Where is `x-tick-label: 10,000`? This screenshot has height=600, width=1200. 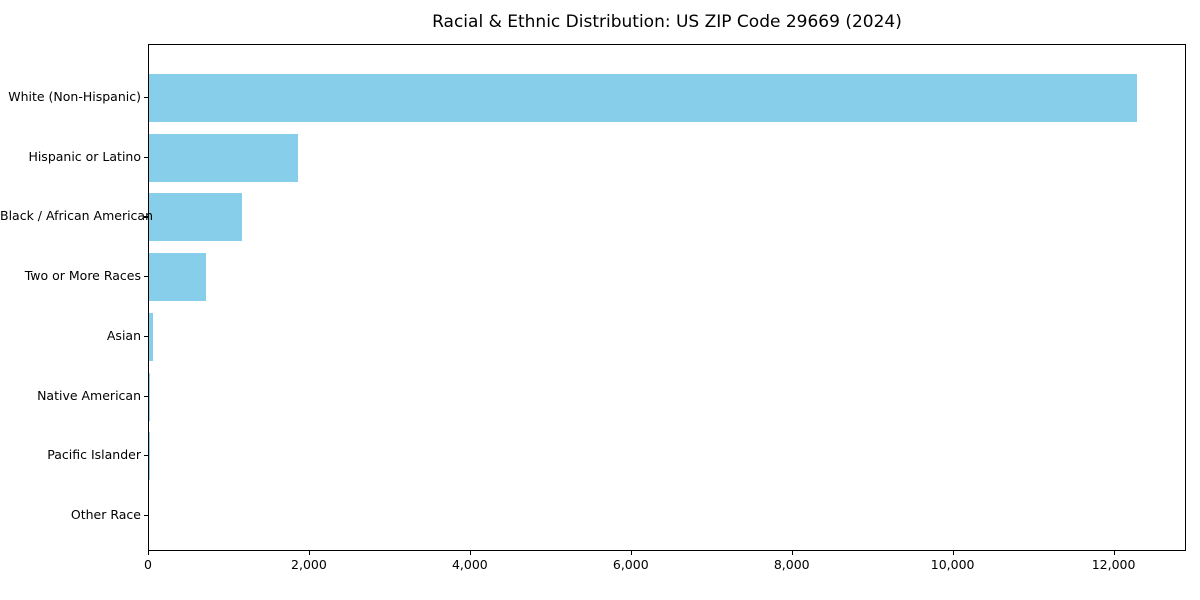
x-tick-label: 10,000 is located at coordinates (952, 564).